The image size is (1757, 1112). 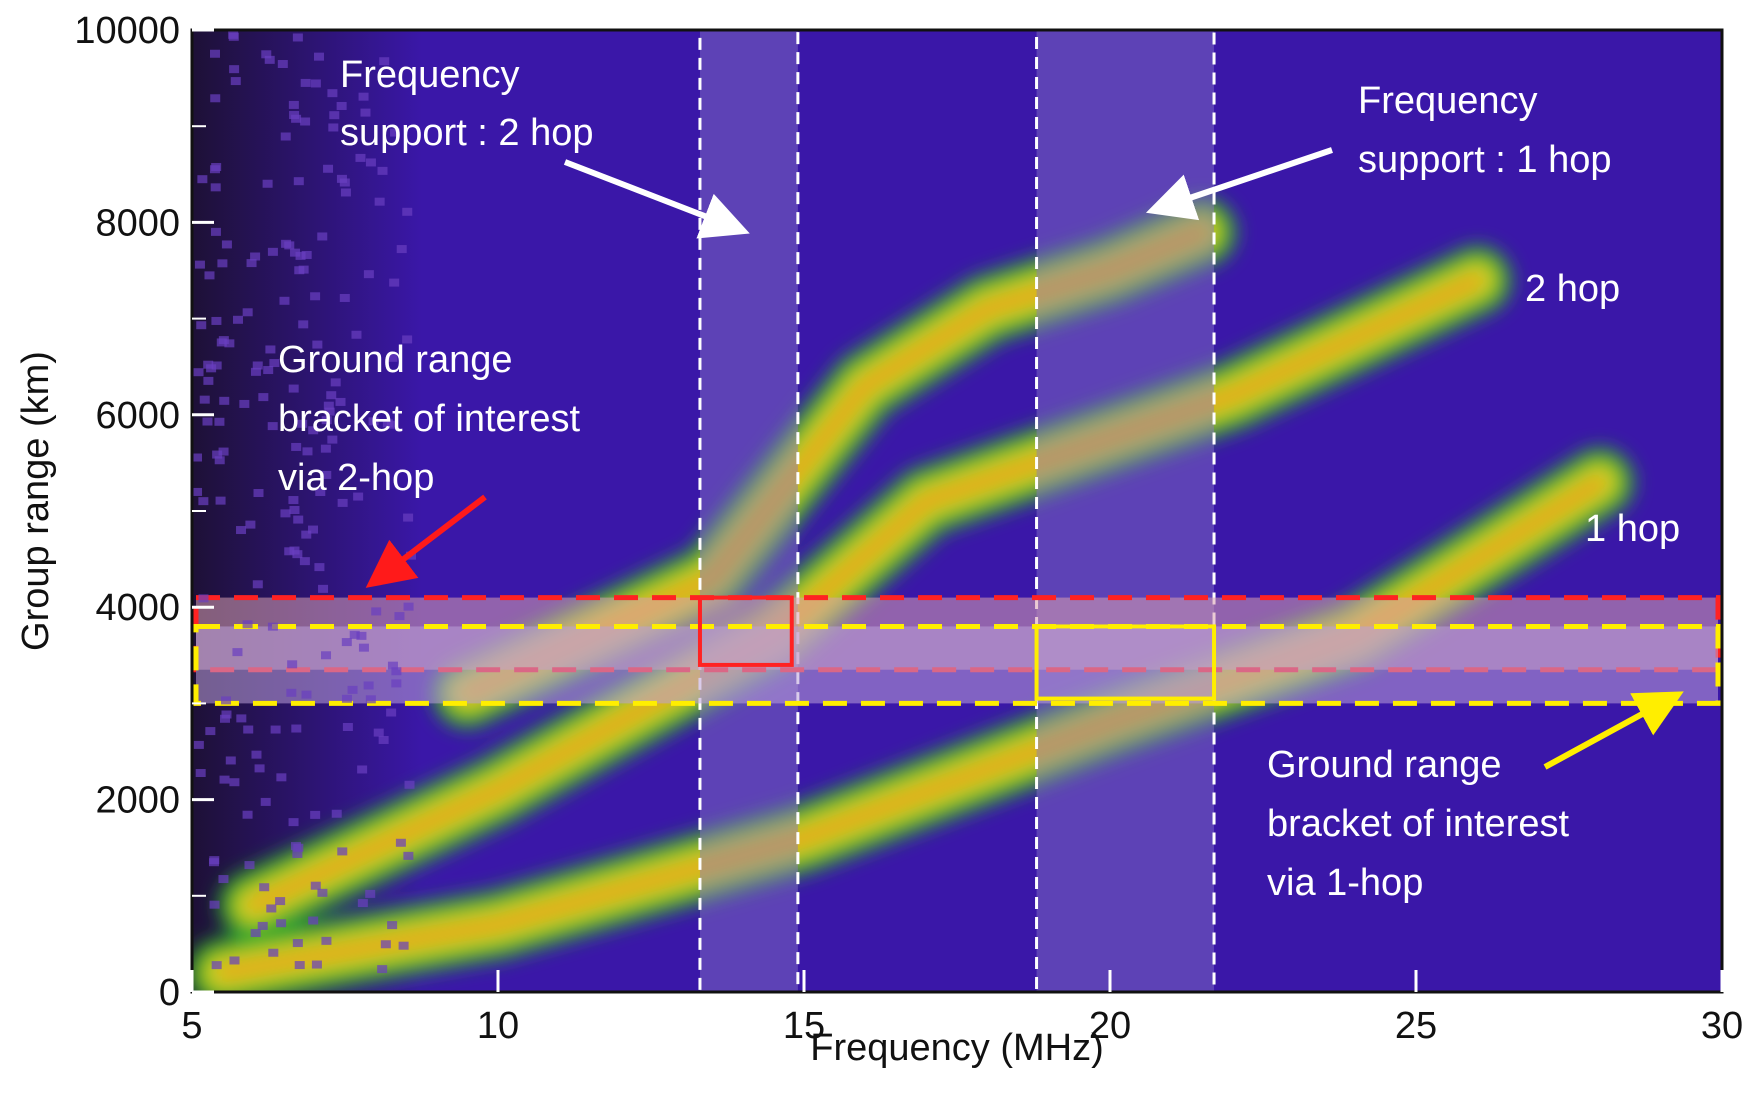 I want to click on x-axis: 5 10 15 20 25 30, so click(x=962, y=1008).